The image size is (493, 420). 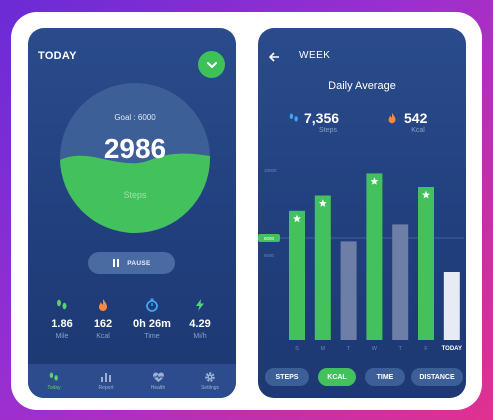 I want to click on daily-average-title: Daily Average, so click(x=362, y=86).